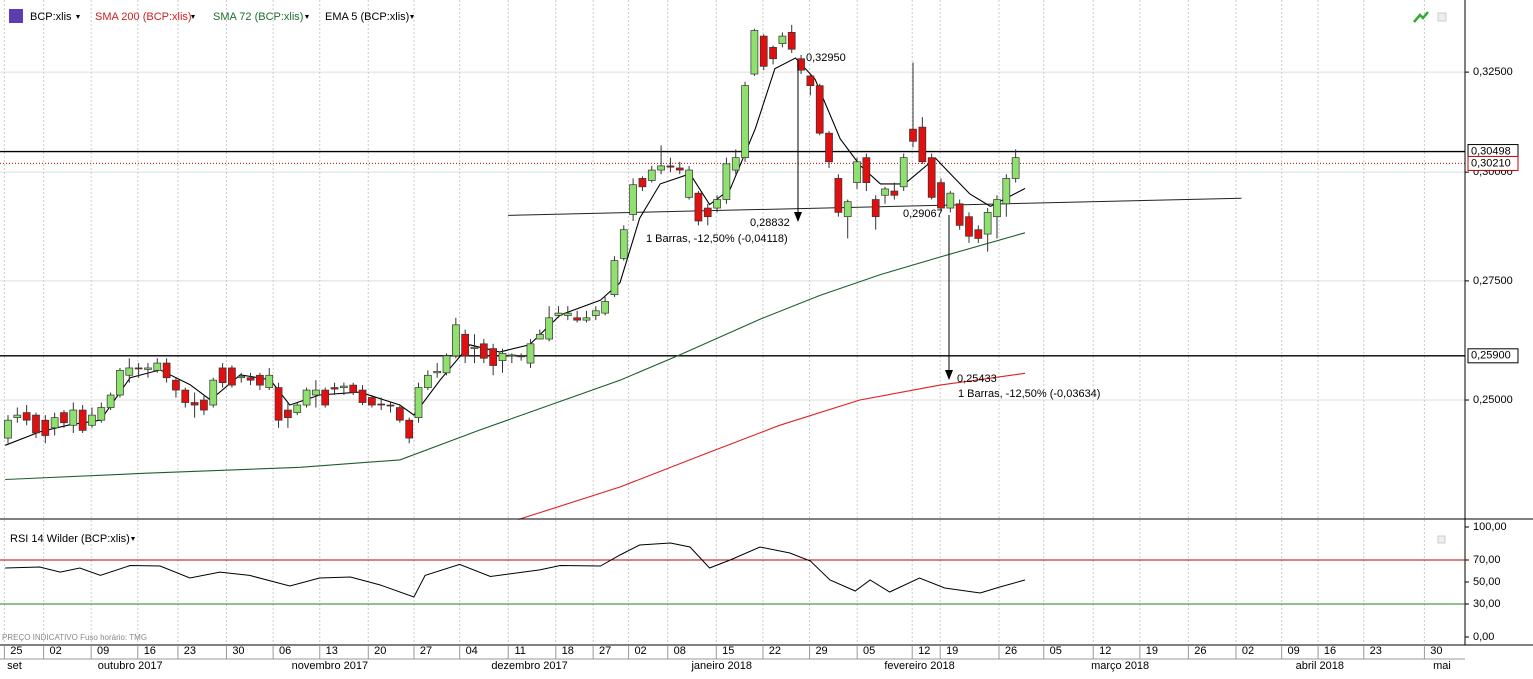 The height and width of the screenshot is (679, 1533). What do you see at coordinates (826, 58) in the screenshot?
I see `annotation: 0,32950` at bounding box center [826, 58].